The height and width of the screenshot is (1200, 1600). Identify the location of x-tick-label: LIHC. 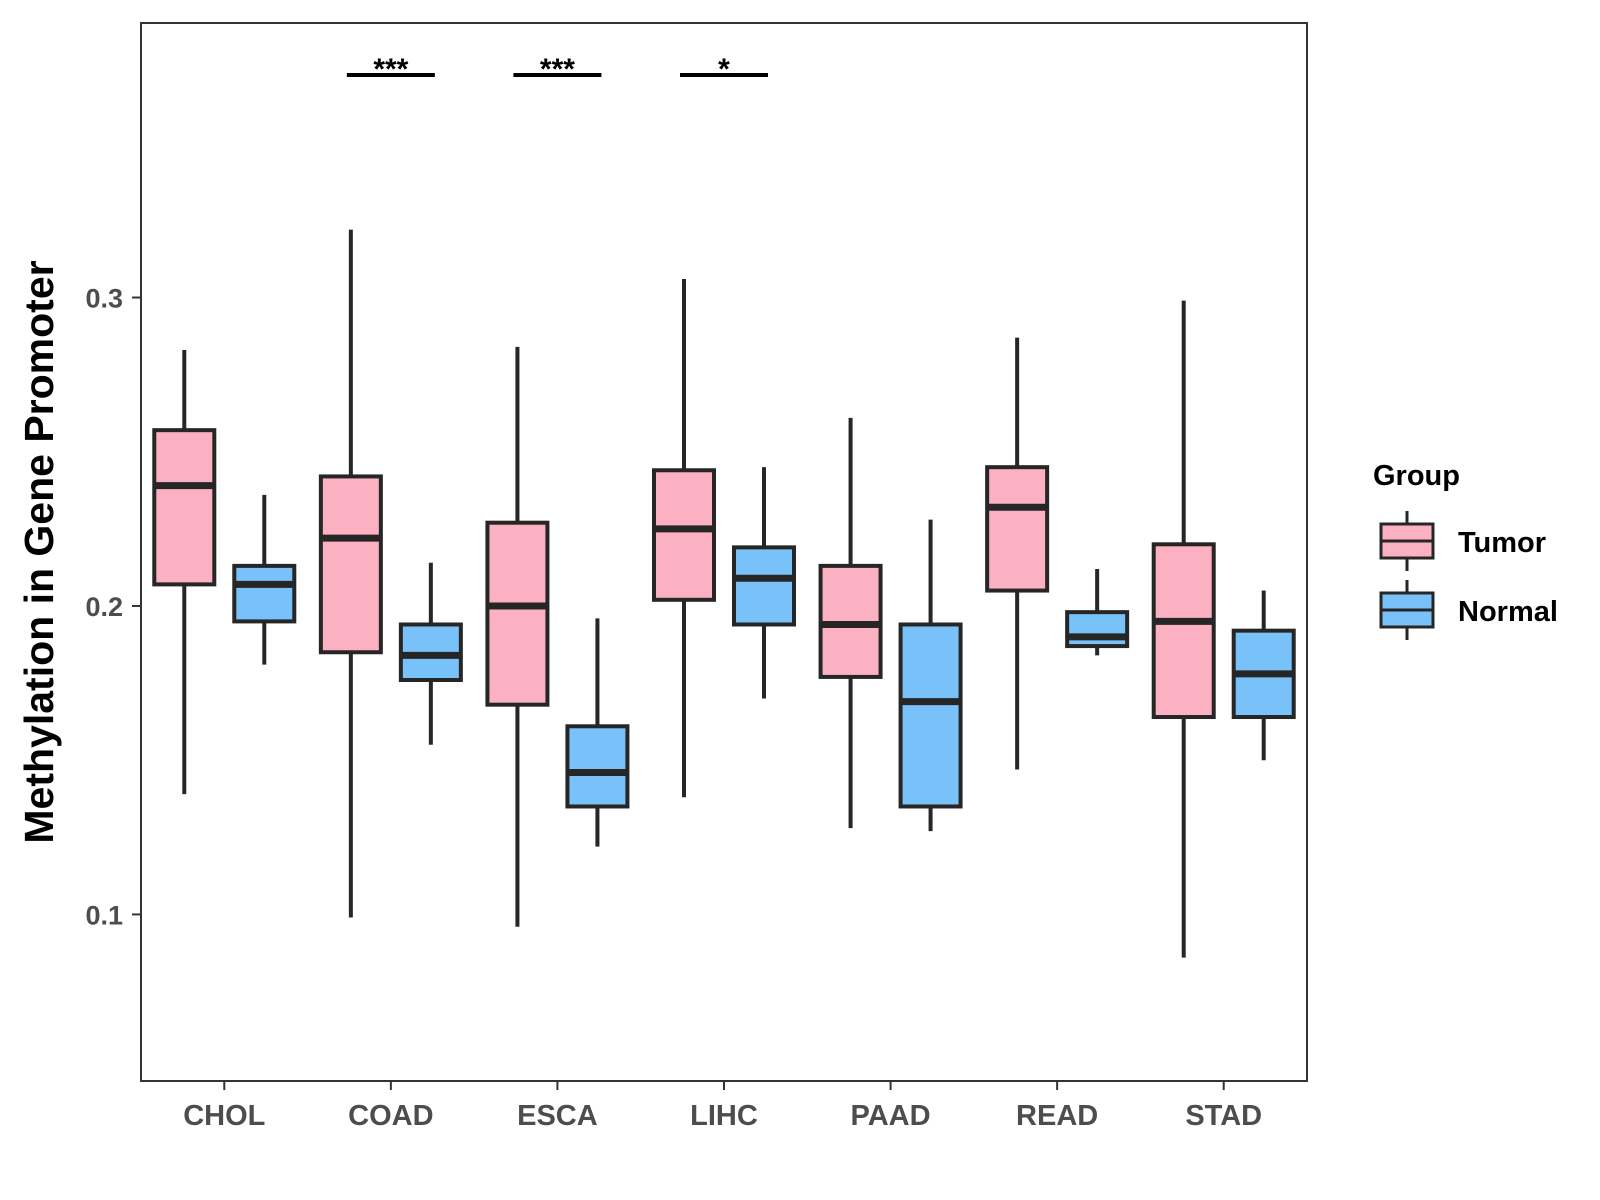
(724, 1116).